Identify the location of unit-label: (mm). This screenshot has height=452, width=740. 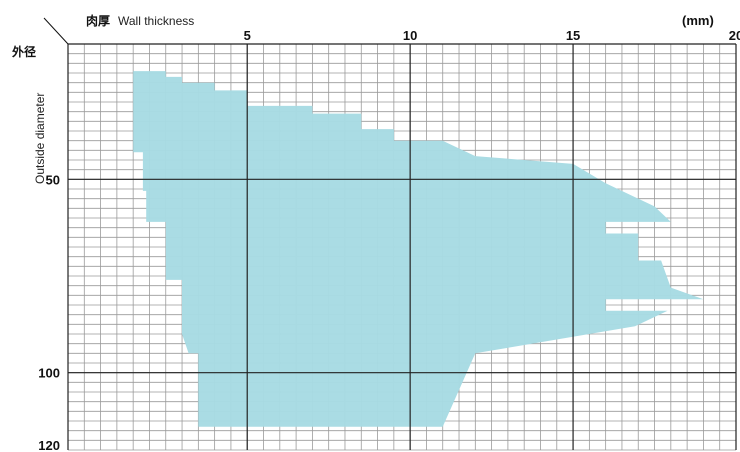
(698, 20).